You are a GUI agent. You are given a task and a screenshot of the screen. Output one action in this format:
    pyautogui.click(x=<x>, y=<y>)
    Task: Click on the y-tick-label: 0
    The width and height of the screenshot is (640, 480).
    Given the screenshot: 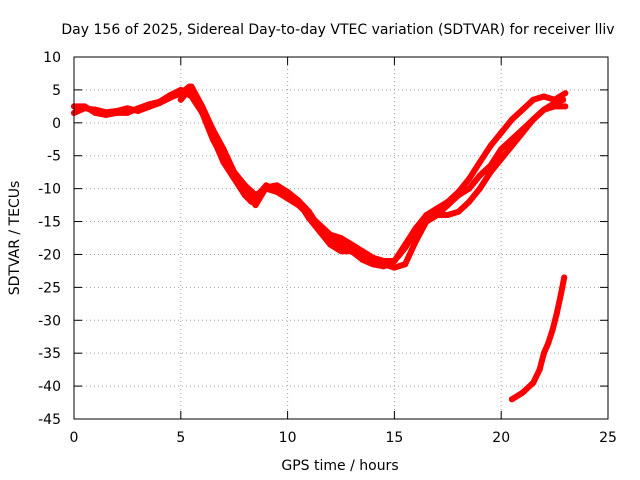 What is the action you would take?
    pyautogui.click(x=56, y=124)
    